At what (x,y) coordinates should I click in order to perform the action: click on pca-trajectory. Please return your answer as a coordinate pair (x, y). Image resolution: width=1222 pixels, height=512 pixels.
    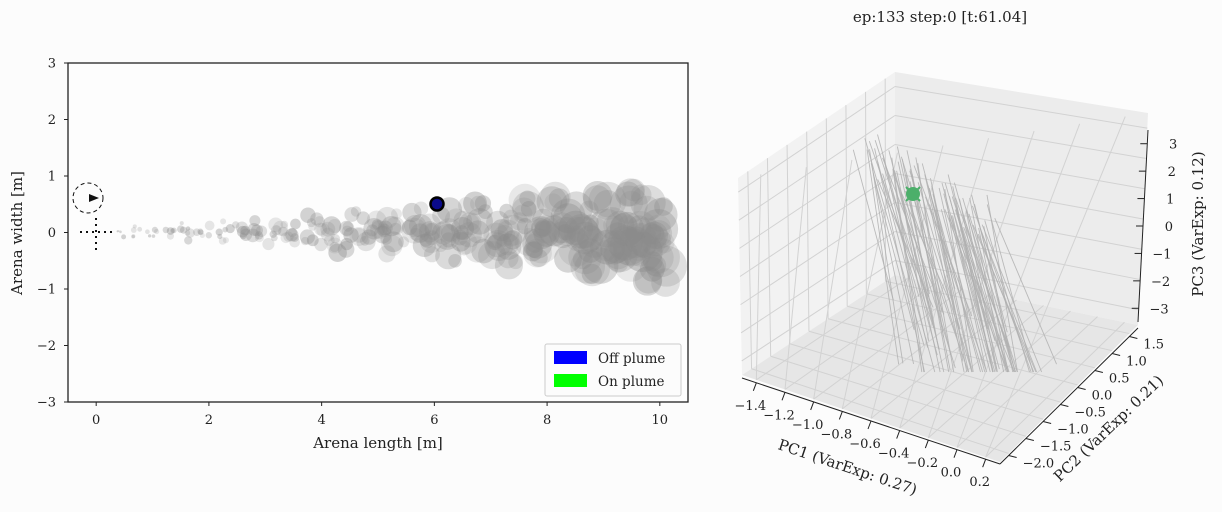
    Looking at the image, I should click on (954, 253).